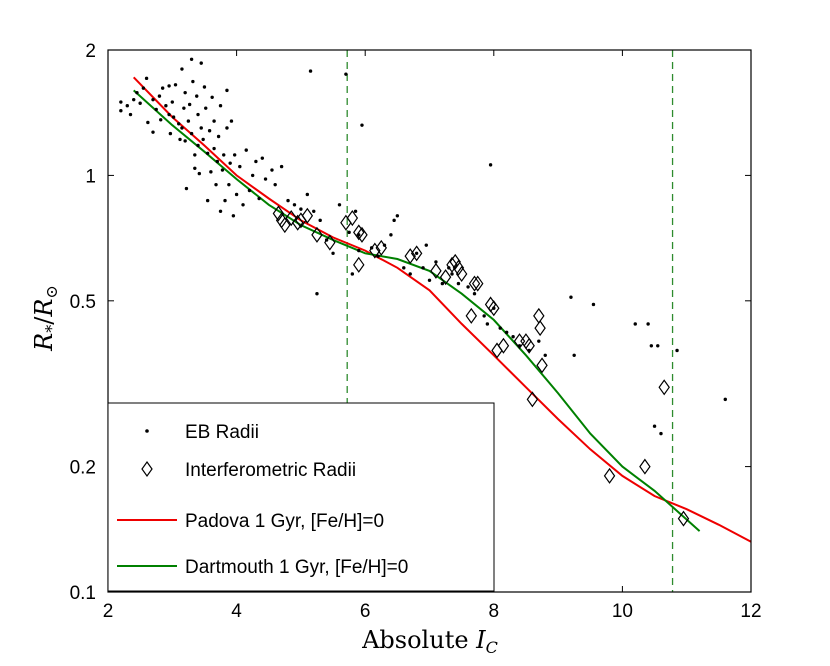 The width and height of the screenshot is (830, 666). Describe the element at coordinates (429, 641) in the screenshot. I see `x-axis-title: Absolute IC` at that location.